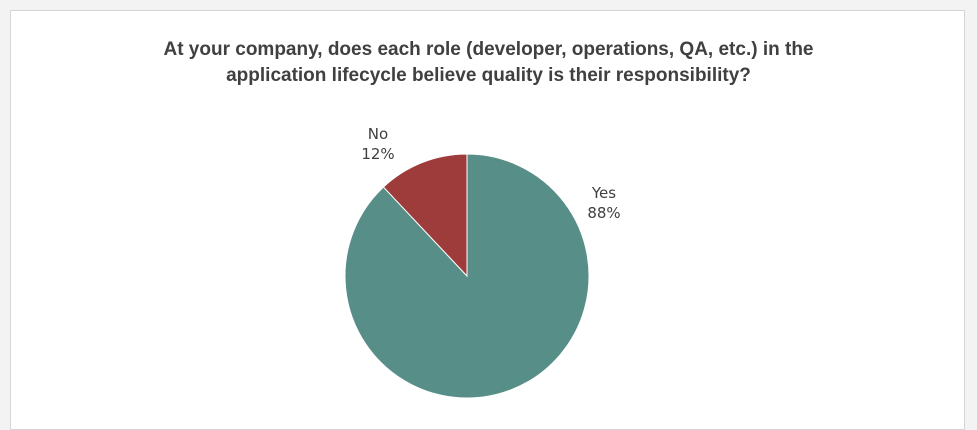 Image resolution: width=977 pixels, height=430 pixels. What do you see at coordinates (490, 173) in the screenshot?
I see `pie-labels: Yes 88% No 12%` at bounding box center [490, 173].